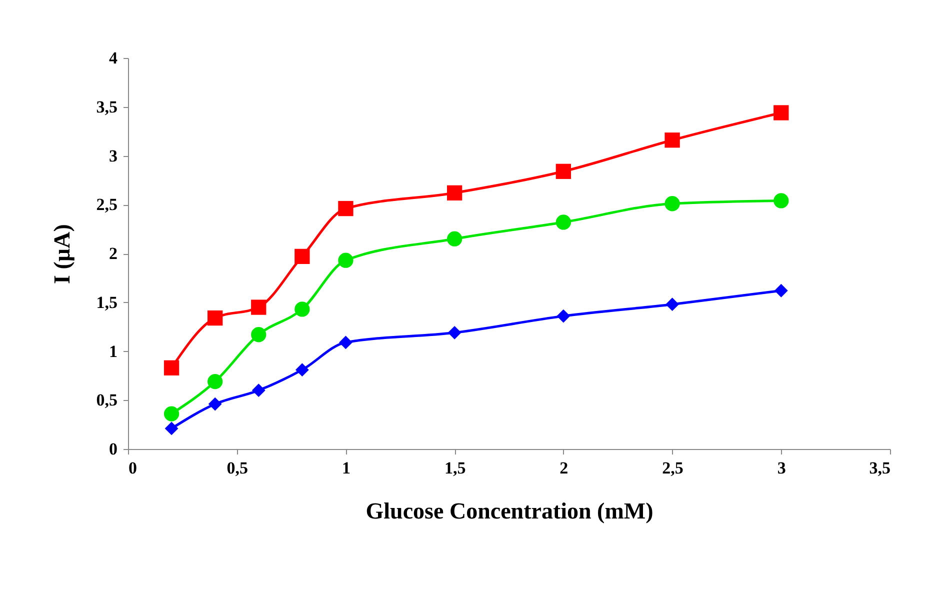  Describe the element at coordinates (673, 468) in the screenshot. I see `x-tick-label: 2,5` at that location.